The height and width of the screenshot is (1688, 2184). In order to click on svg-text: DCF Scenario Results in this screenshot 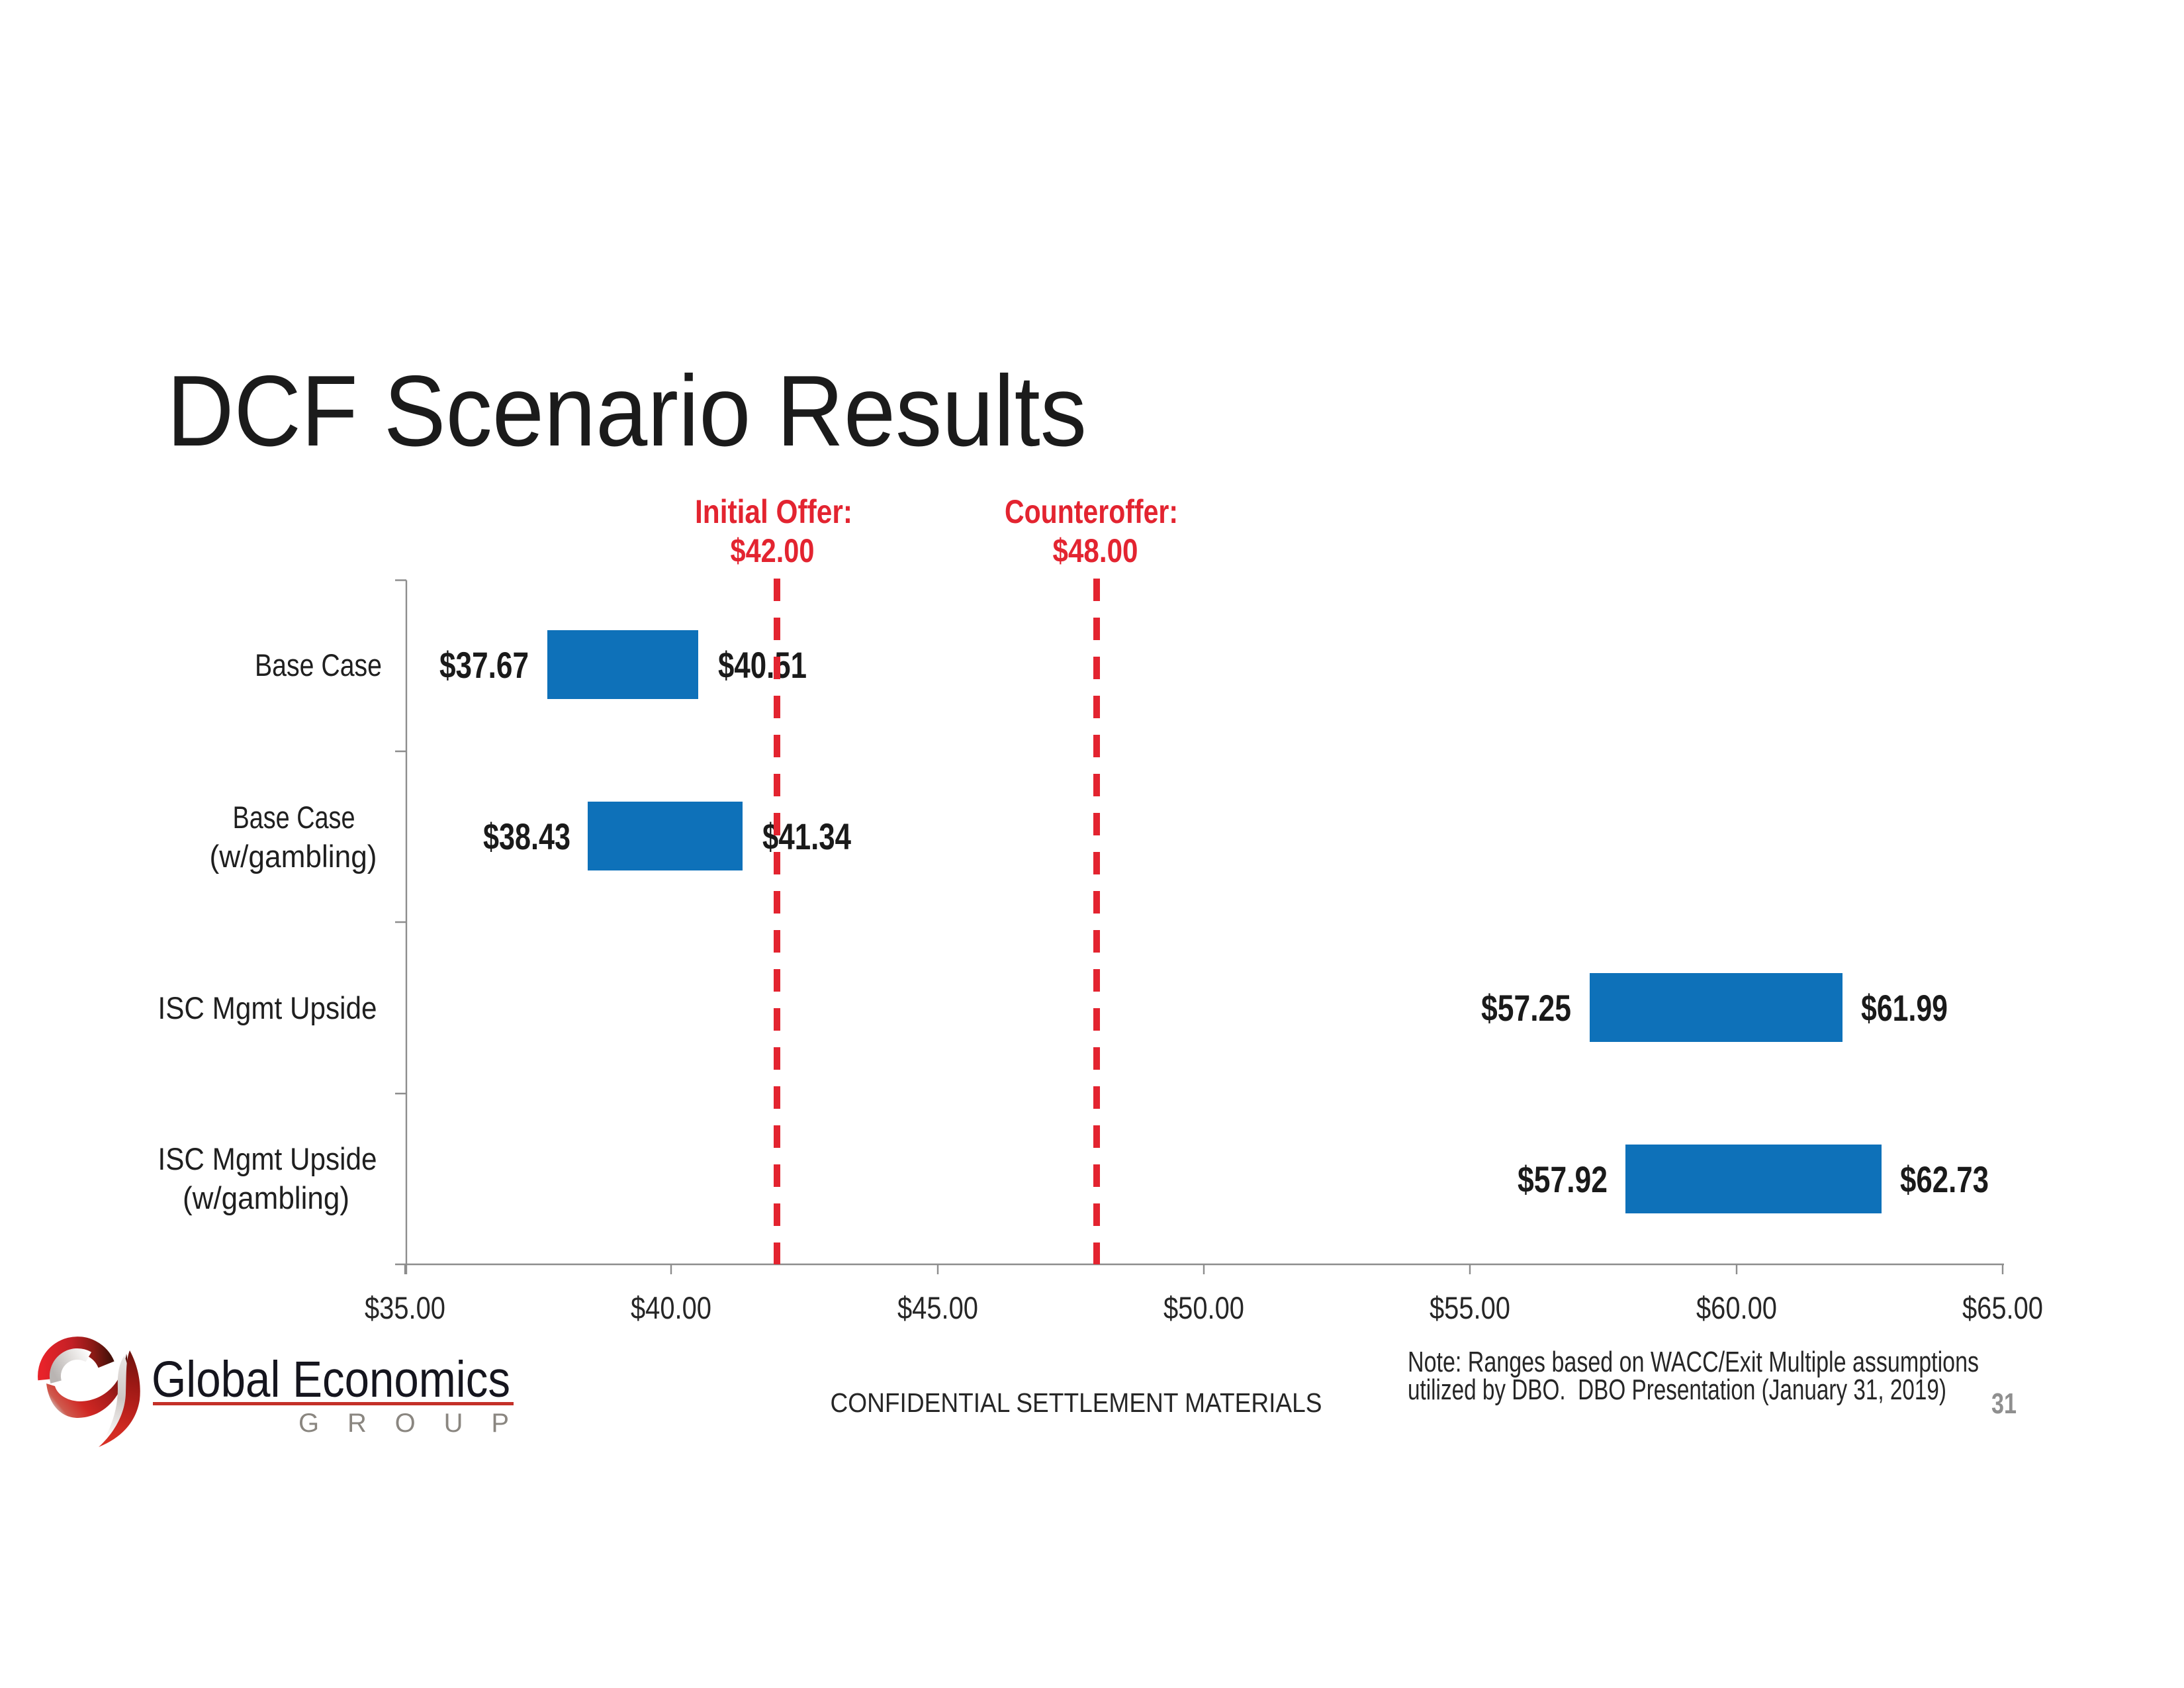, I will do `click(627, 411)`.